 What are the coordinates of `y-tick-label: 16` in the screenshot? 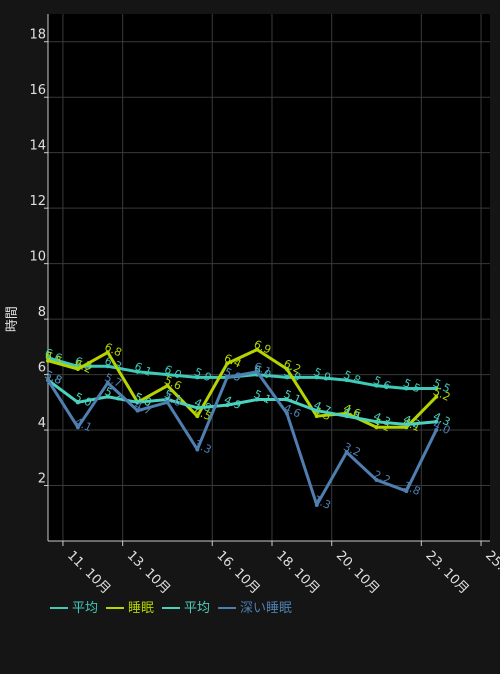 It's located at (37, 90).